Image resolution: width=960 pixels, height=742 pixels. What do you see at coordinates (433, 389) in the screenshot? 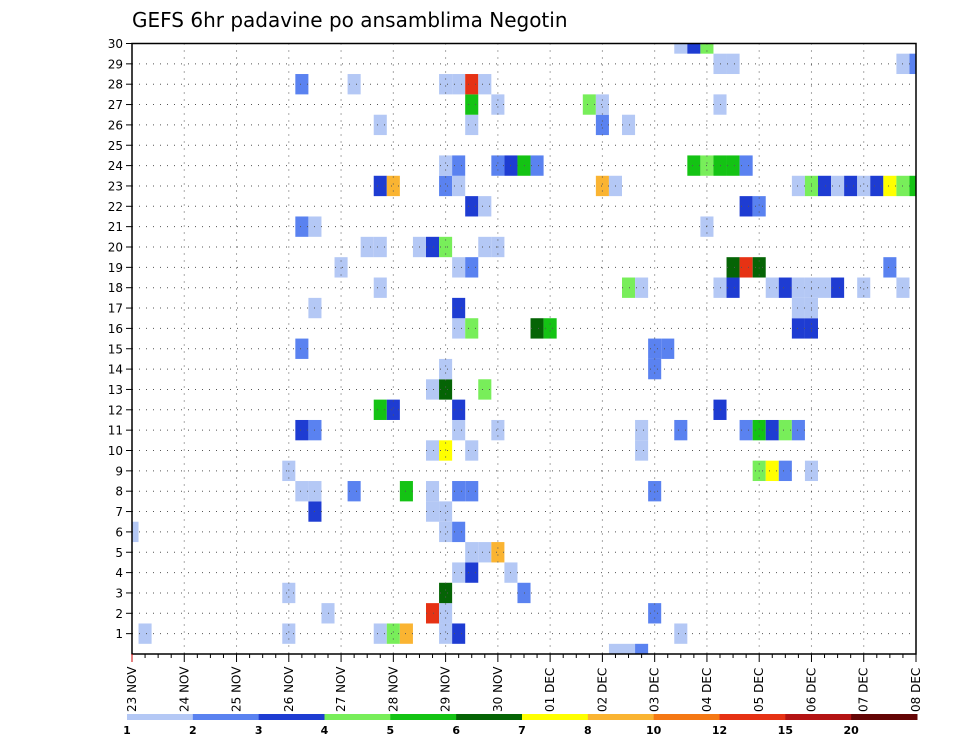
I see `cell-r13-c23` at bounding box center [433, 389].